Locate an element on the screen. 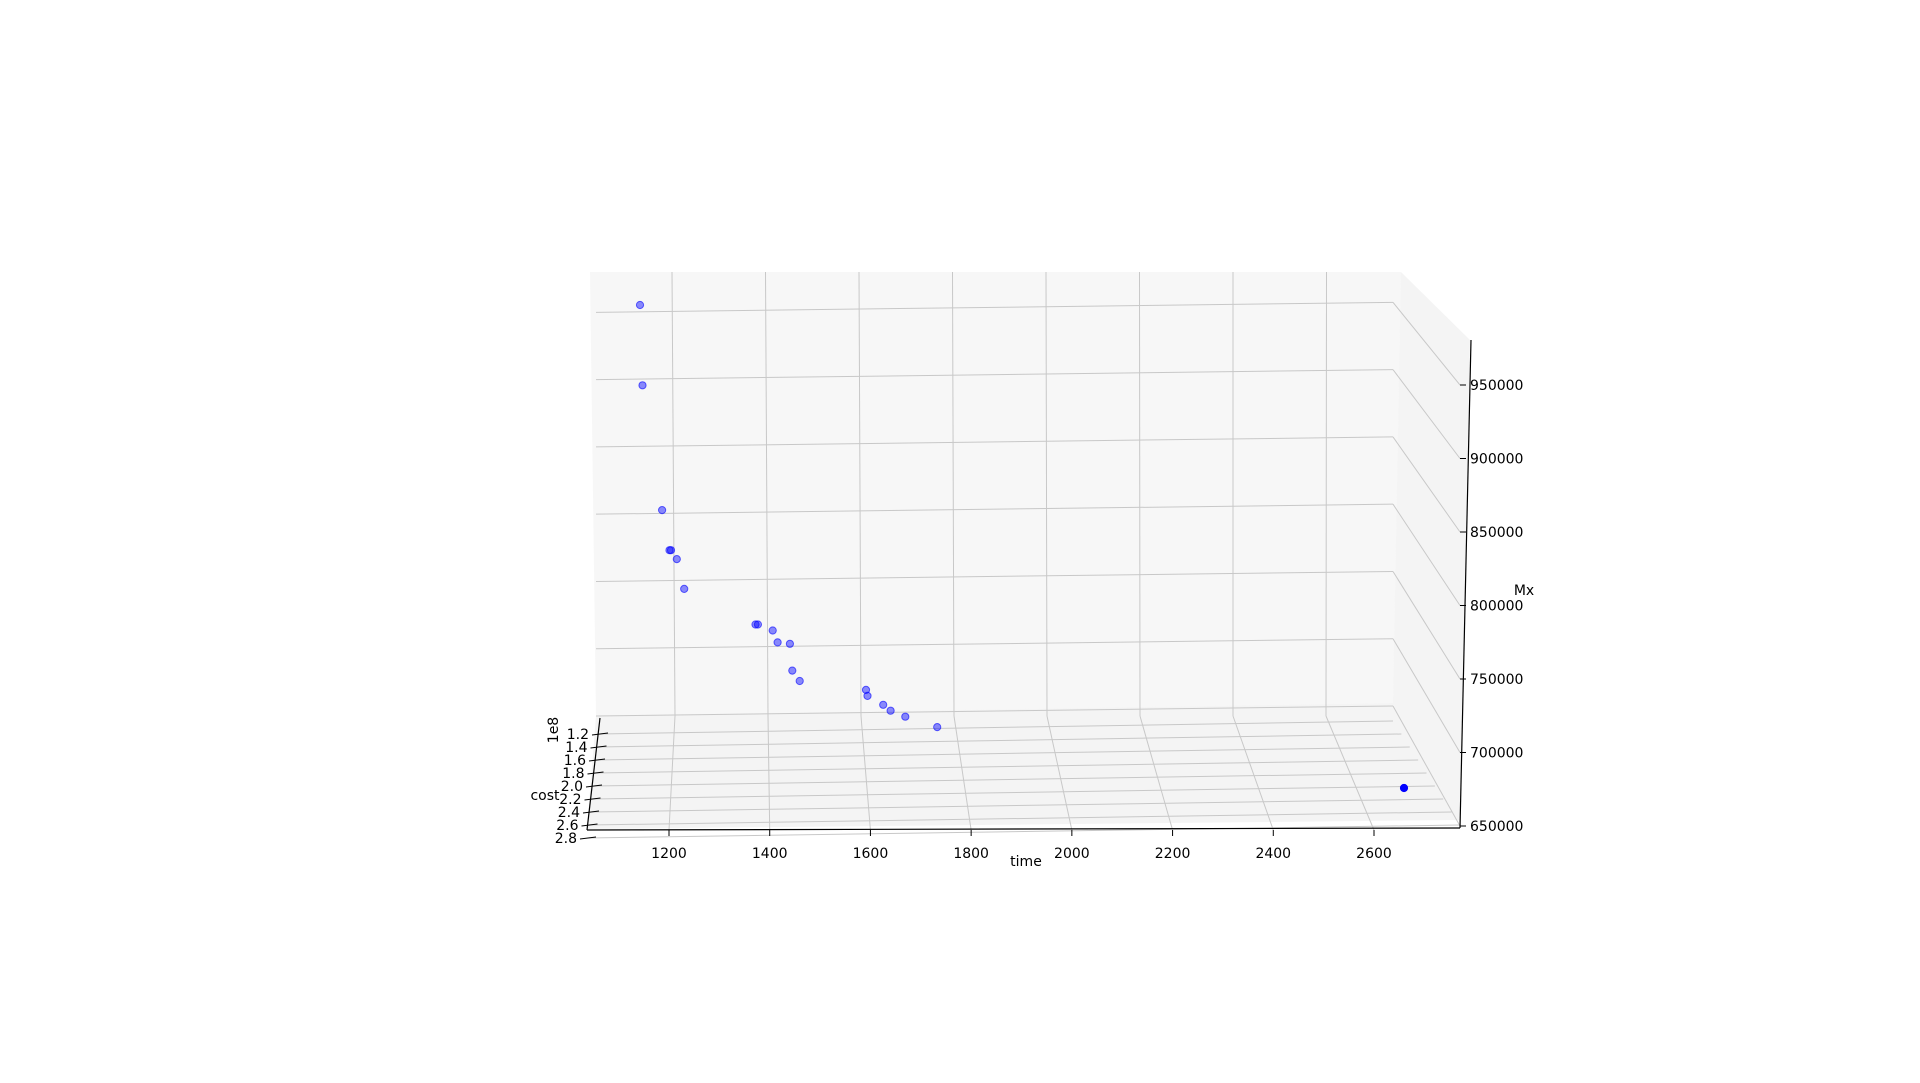 This screenshot has width=1920, height=1083. z-tick-label: 800000 is located at coordinates (1496, 607).